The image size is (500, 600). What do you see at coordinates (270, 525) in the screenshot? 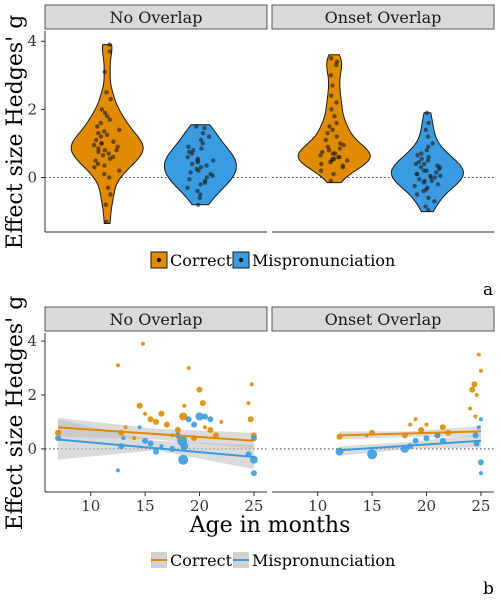
I see `x-axis-title-b: Age in months` at bounding box center [270, 525].